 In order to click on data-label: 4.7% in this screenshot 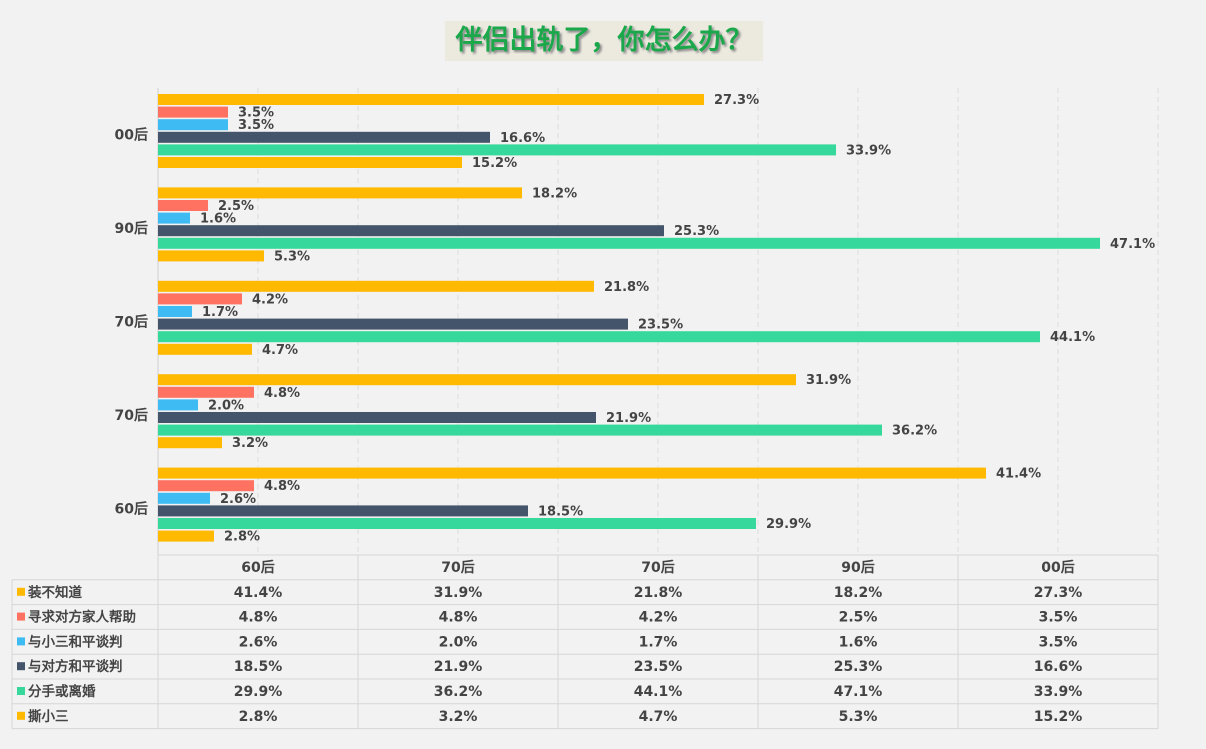, I will do `click(280, 350)`.